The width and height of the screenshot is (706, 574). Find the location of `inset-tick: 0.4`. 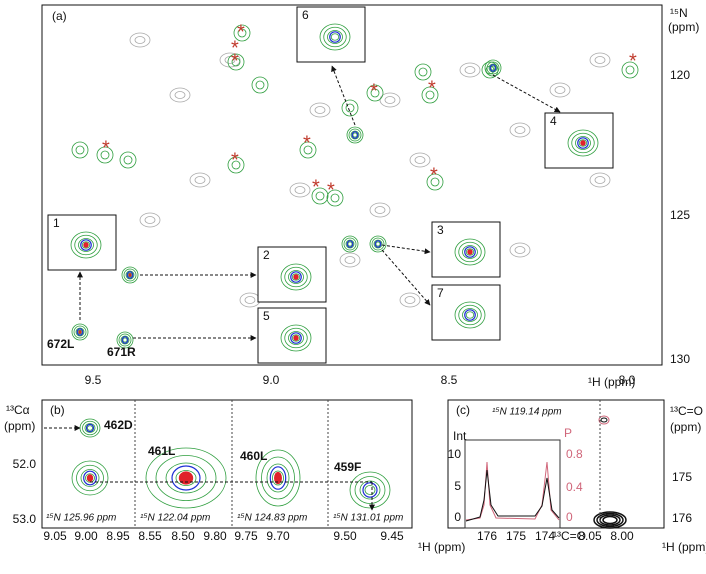

inset-tick: 0.4 is located at coordinates (574, 487).